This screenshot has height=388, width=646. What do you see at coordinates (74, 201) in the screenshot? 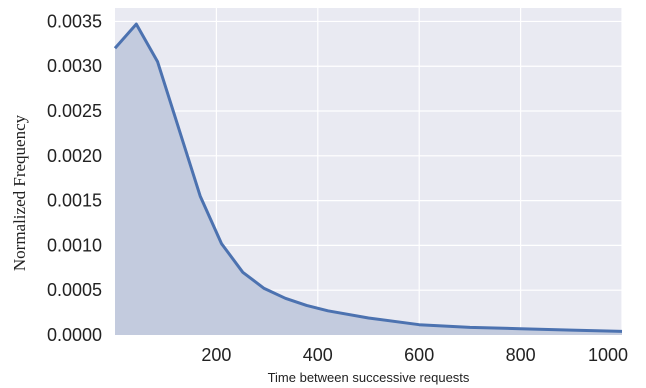
I see `y-tick-label: 0.0015` at bounding box center [74, 201].